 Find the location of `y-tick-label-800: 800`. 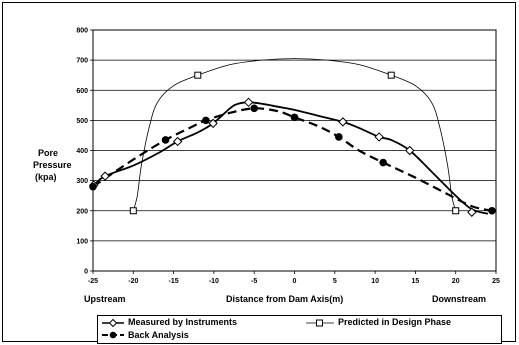

y-tick-label-800: 800 is located at coordinates (82, 31).